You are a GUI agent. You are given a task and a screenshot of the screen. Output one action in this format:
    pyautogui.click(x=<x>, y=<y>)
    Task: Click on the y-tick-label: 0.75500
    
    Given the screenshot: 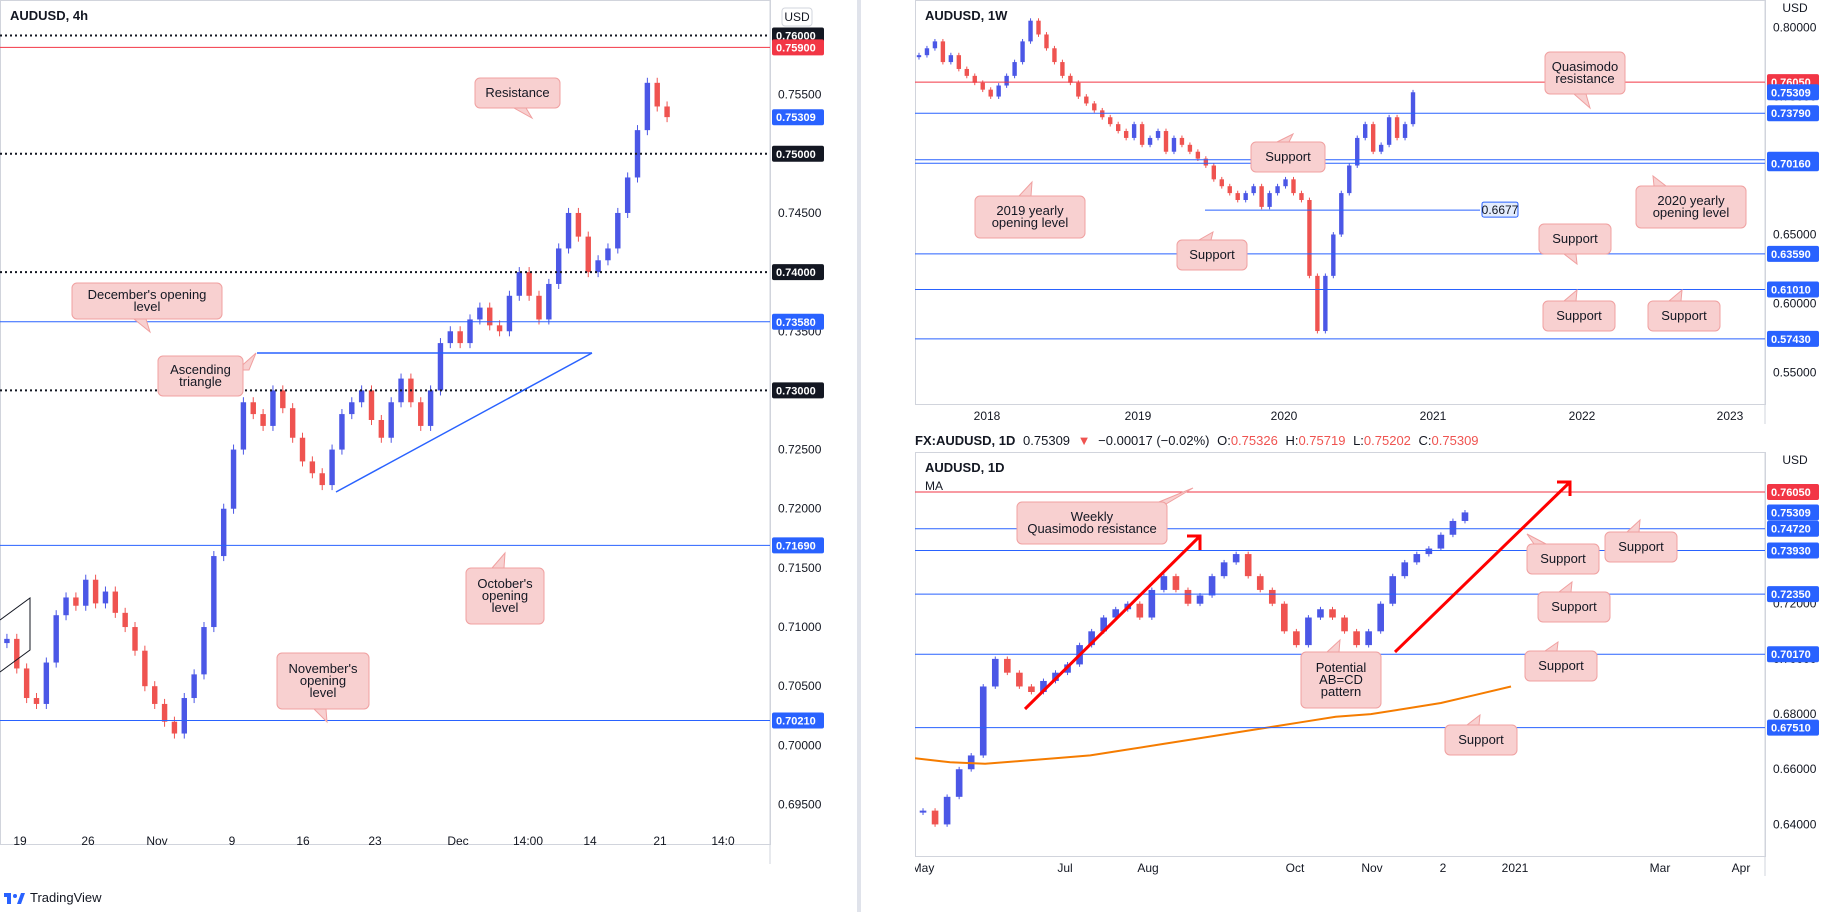 What is the action you would take?
    pyautogui.click(x=800, y=95)
    